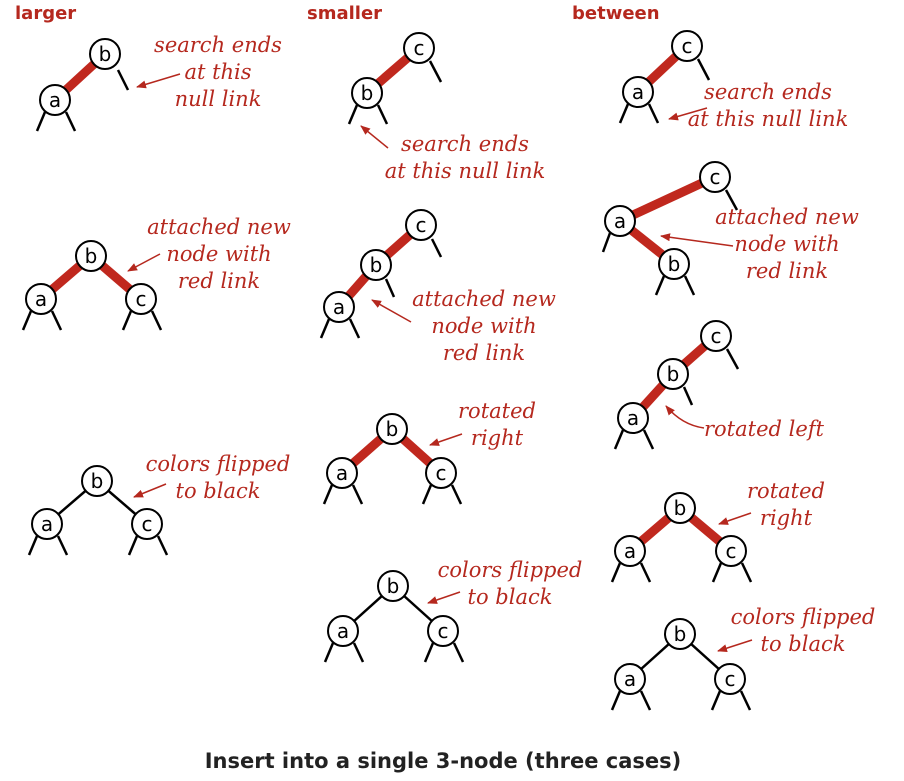  I want to click on label-line: at this, so click(217, 72).